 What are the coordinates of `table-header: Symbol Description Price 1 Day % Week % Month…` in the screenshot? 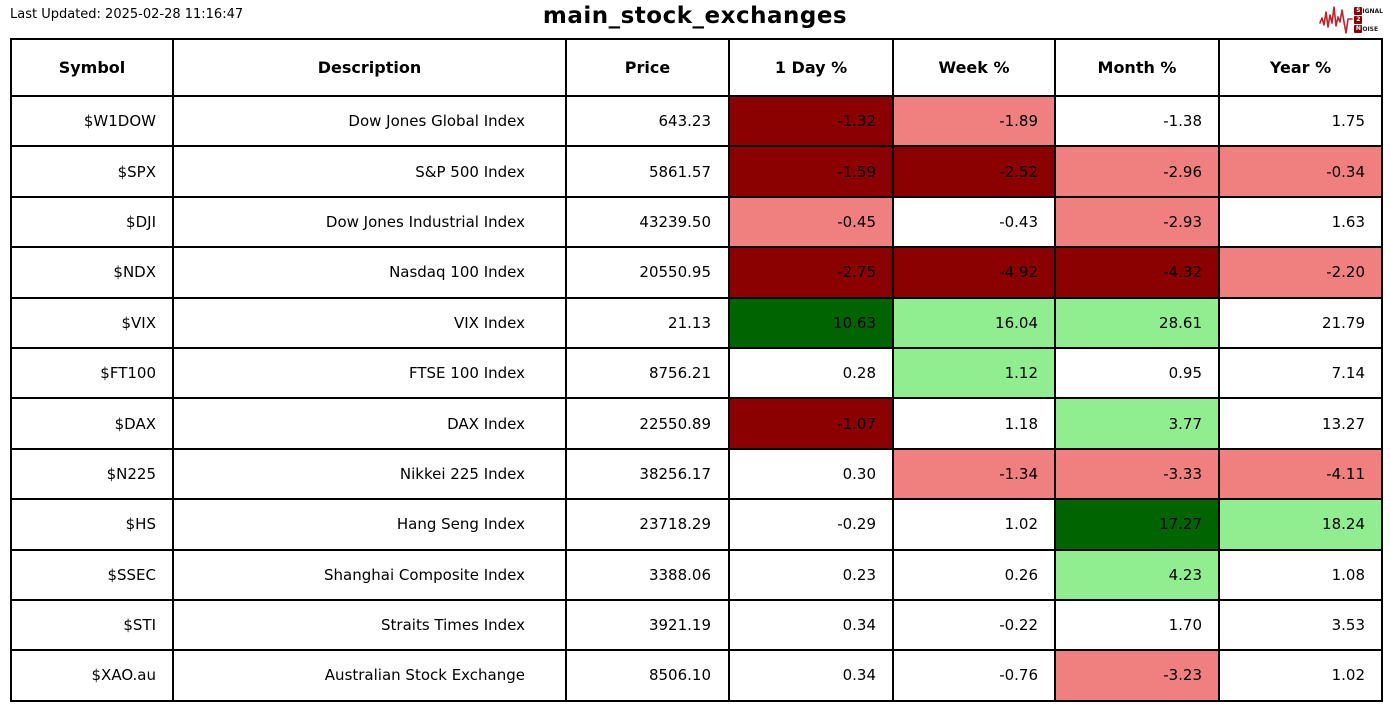 It's located at (696, 67).